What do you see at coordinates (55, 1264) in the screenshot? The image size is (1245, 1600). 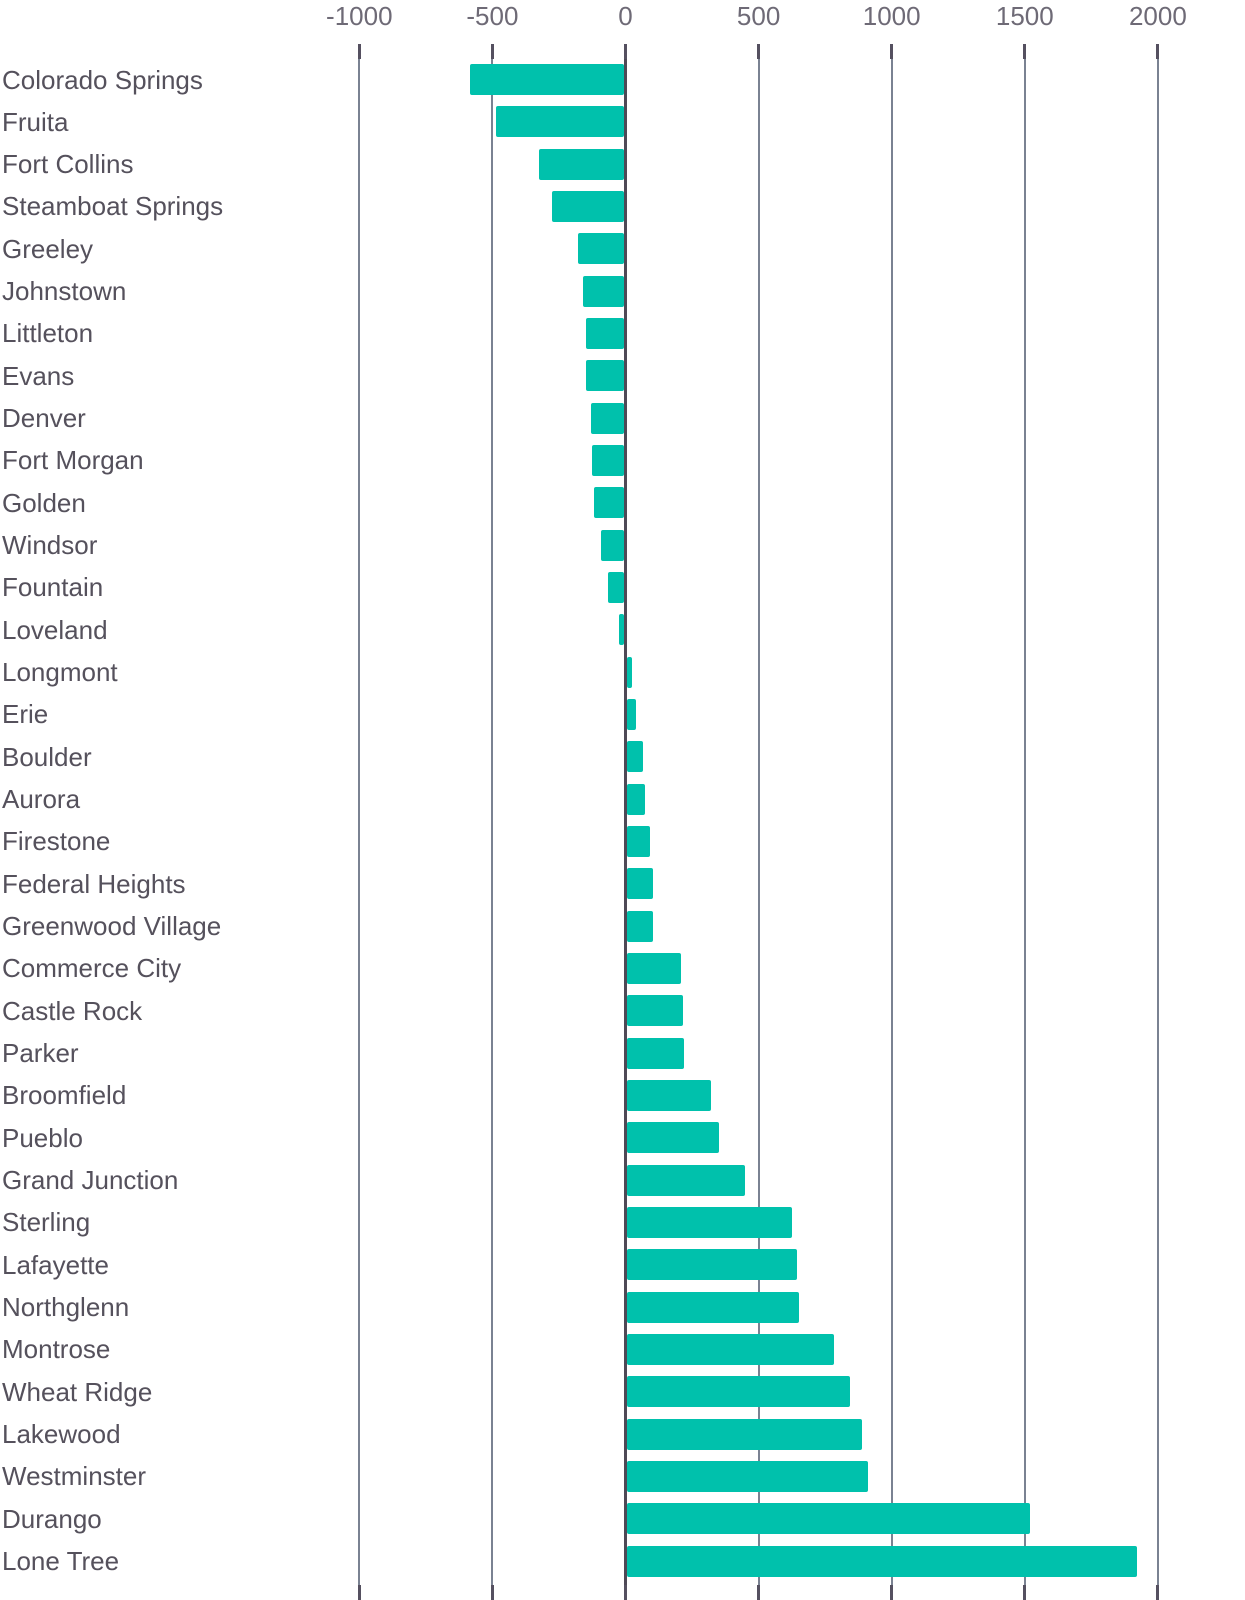 I see `category-label: Lafayette` at bounding box center [55, 1264].